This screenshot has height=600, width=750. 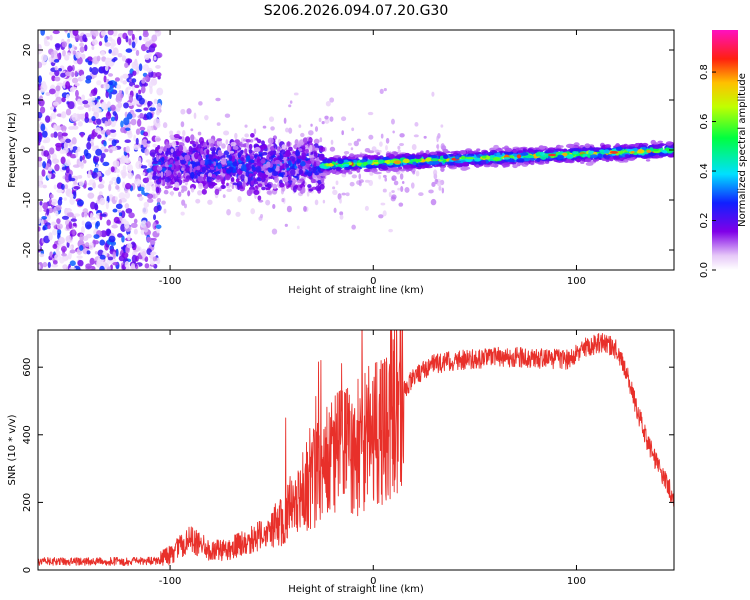 What do you see at coordinates (704, 122) in the screenshot?
I see `colorbar-tick-label: 0.6` at bounding box center [704, 122].